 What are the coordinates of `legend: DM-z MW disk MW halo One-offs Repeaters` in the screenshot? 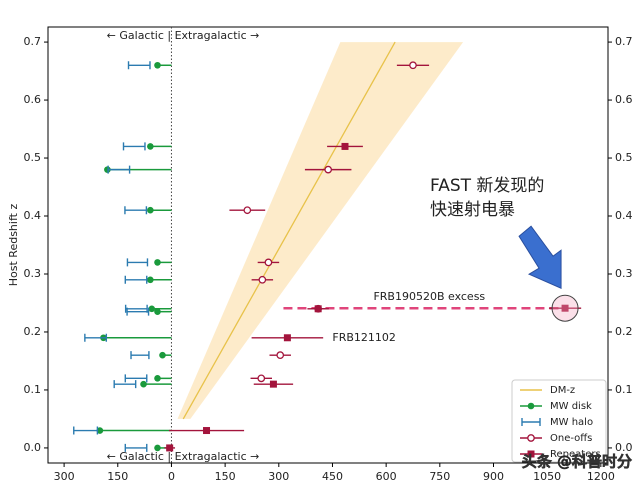 It's located at (559, 421).